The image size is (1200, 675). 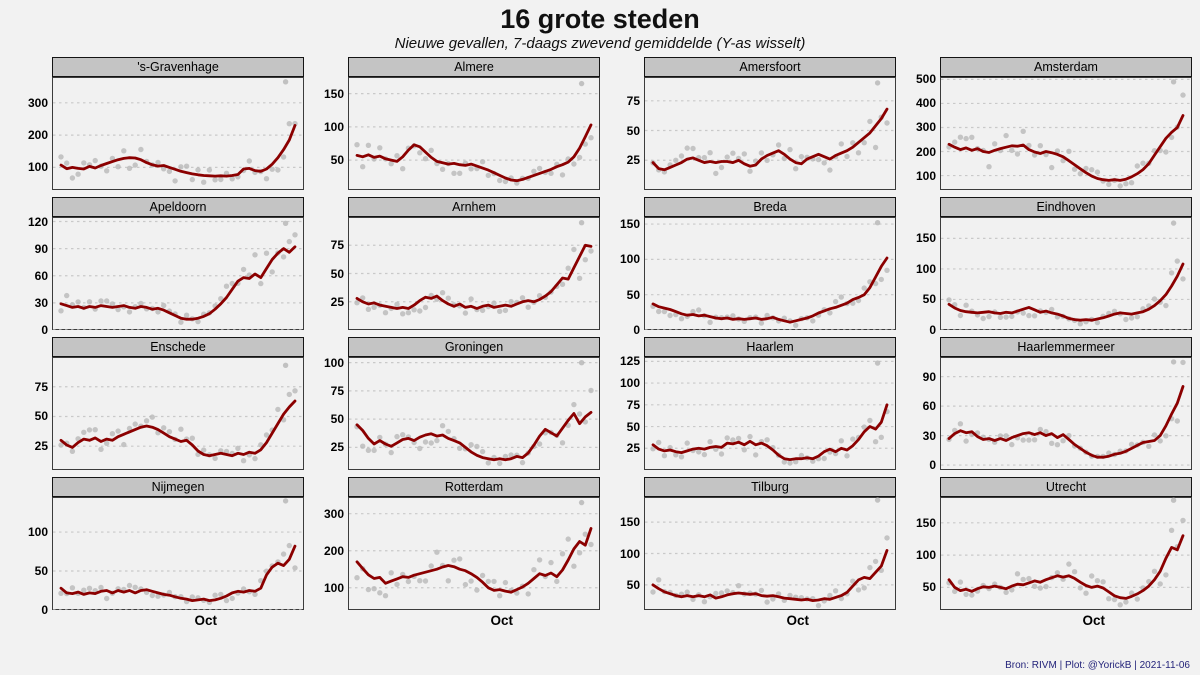 I want to click on y-tick-label: 200, so click(x=333, y=550).